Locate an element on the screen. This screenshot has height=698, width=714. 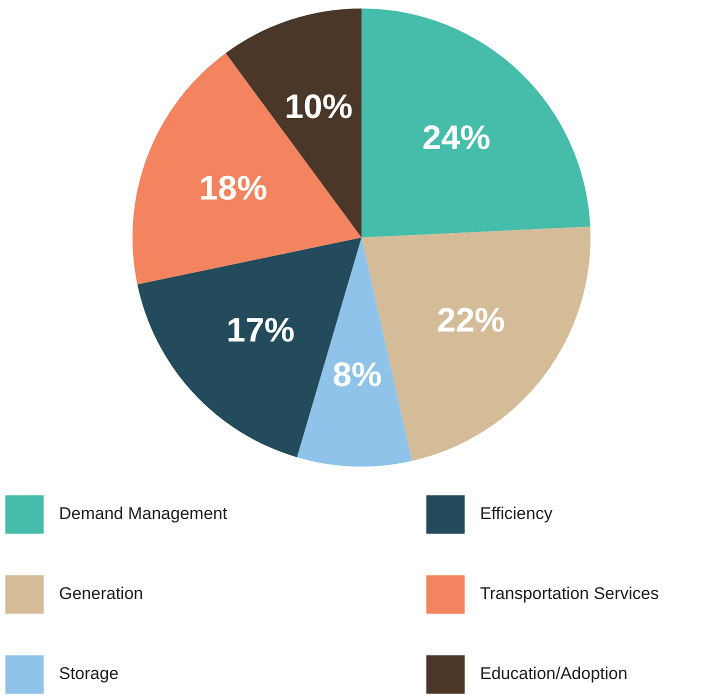
data-label: 18% is located at coordinates (233, 188).